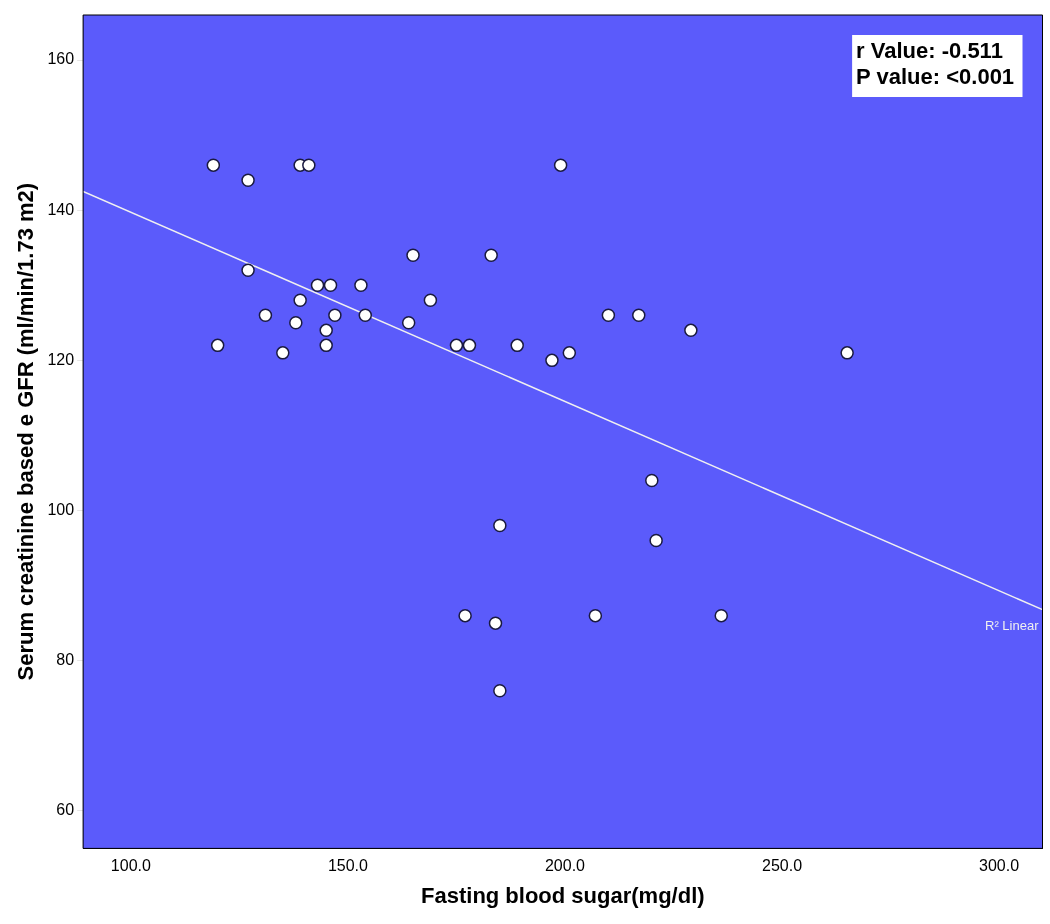 This screenshot has height=924, width=1050. Describe the element at coordinates (999, 866) in the screenshot. I see `x-tick-label: 300.0` at that location.